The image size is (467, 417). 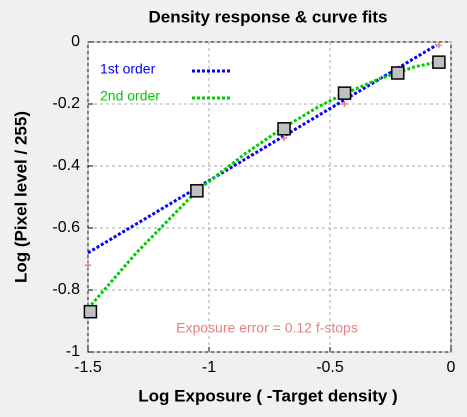 I want to click on legend-label: 1st order, so click(x=128, y=69).